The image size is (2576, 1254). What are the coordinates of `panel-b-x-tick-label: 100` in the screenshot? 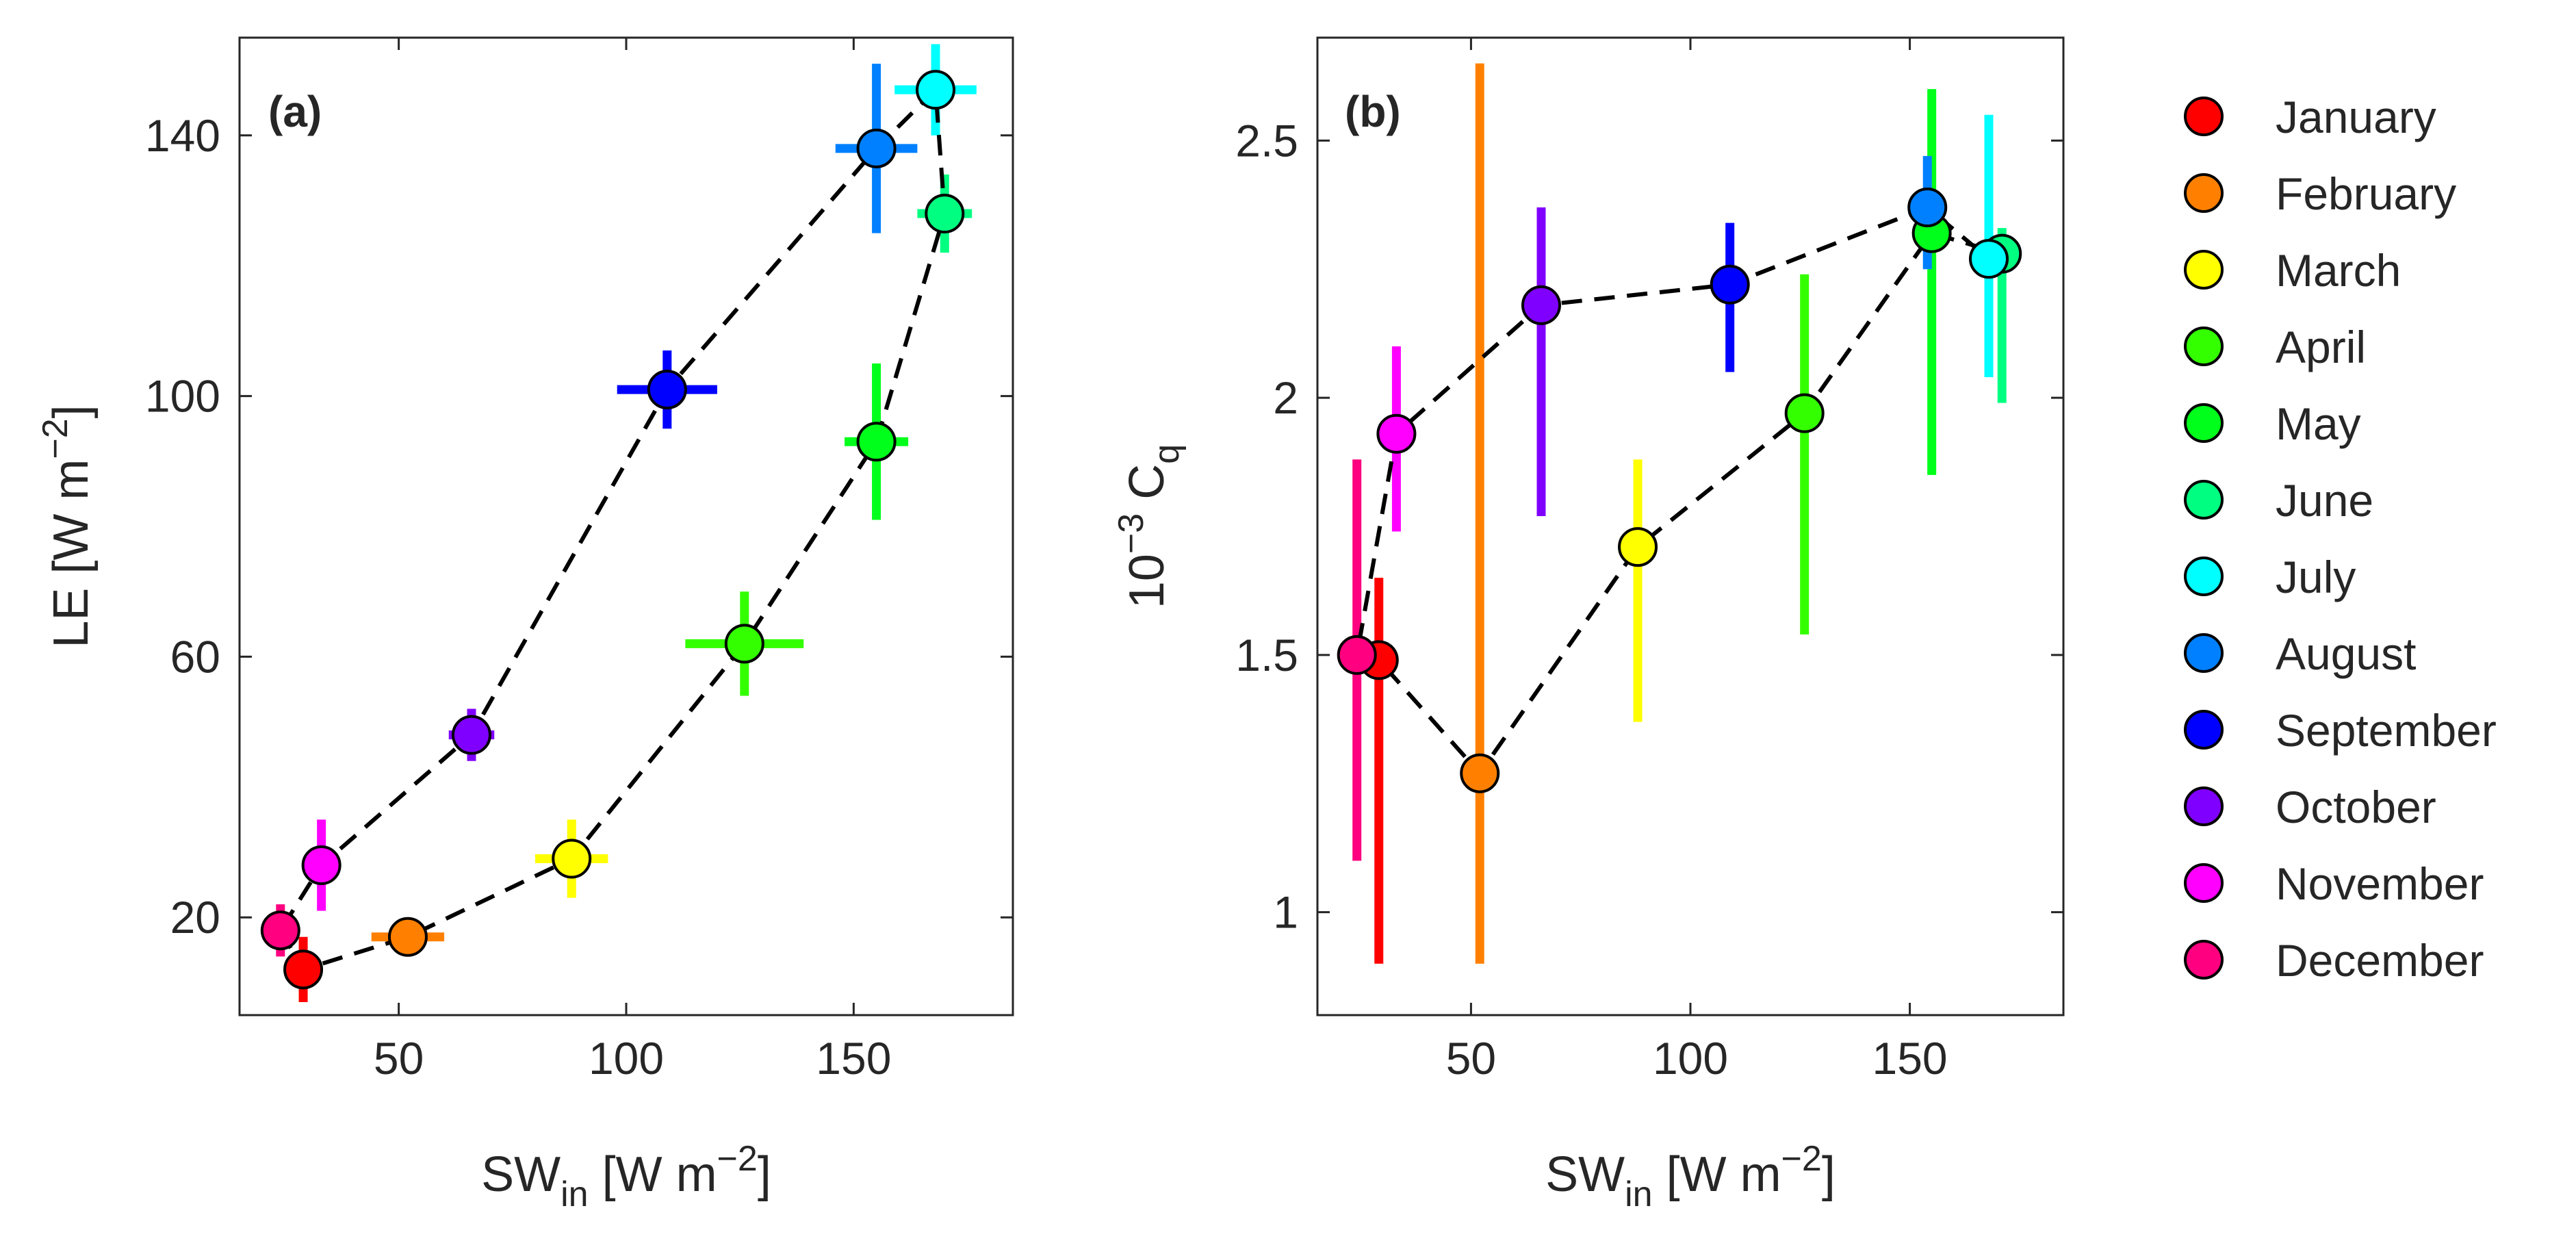 It's located at (1690, 1058).